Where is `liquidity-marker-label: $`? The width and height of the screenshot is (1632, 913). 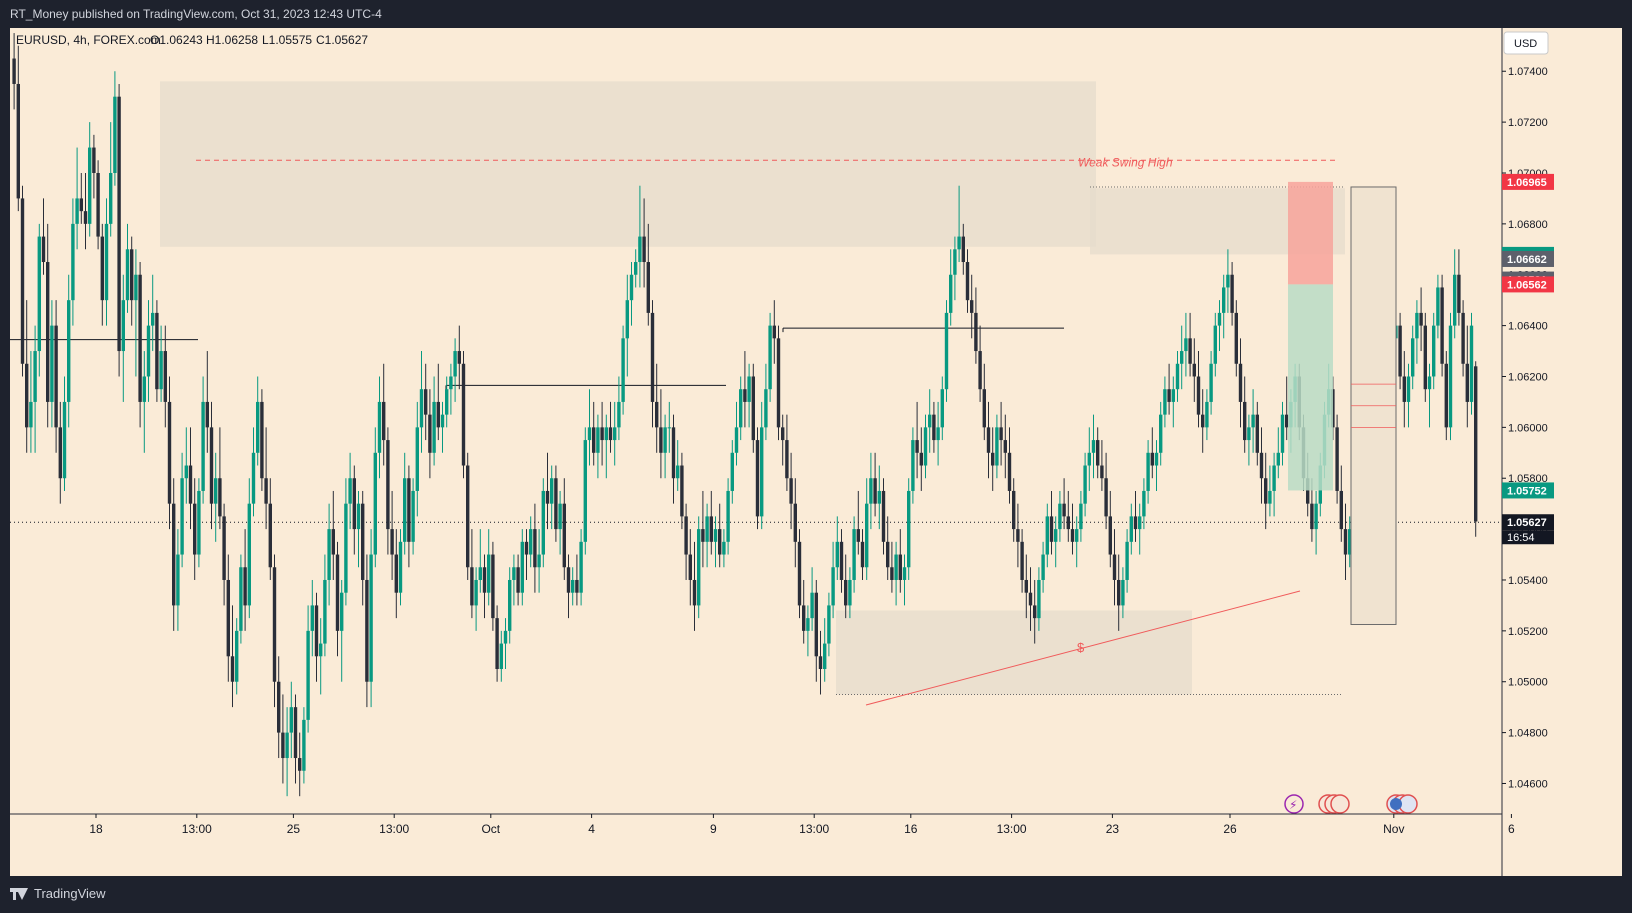
liquidity-marker-label: $ is located at coordinates (1081, 647).